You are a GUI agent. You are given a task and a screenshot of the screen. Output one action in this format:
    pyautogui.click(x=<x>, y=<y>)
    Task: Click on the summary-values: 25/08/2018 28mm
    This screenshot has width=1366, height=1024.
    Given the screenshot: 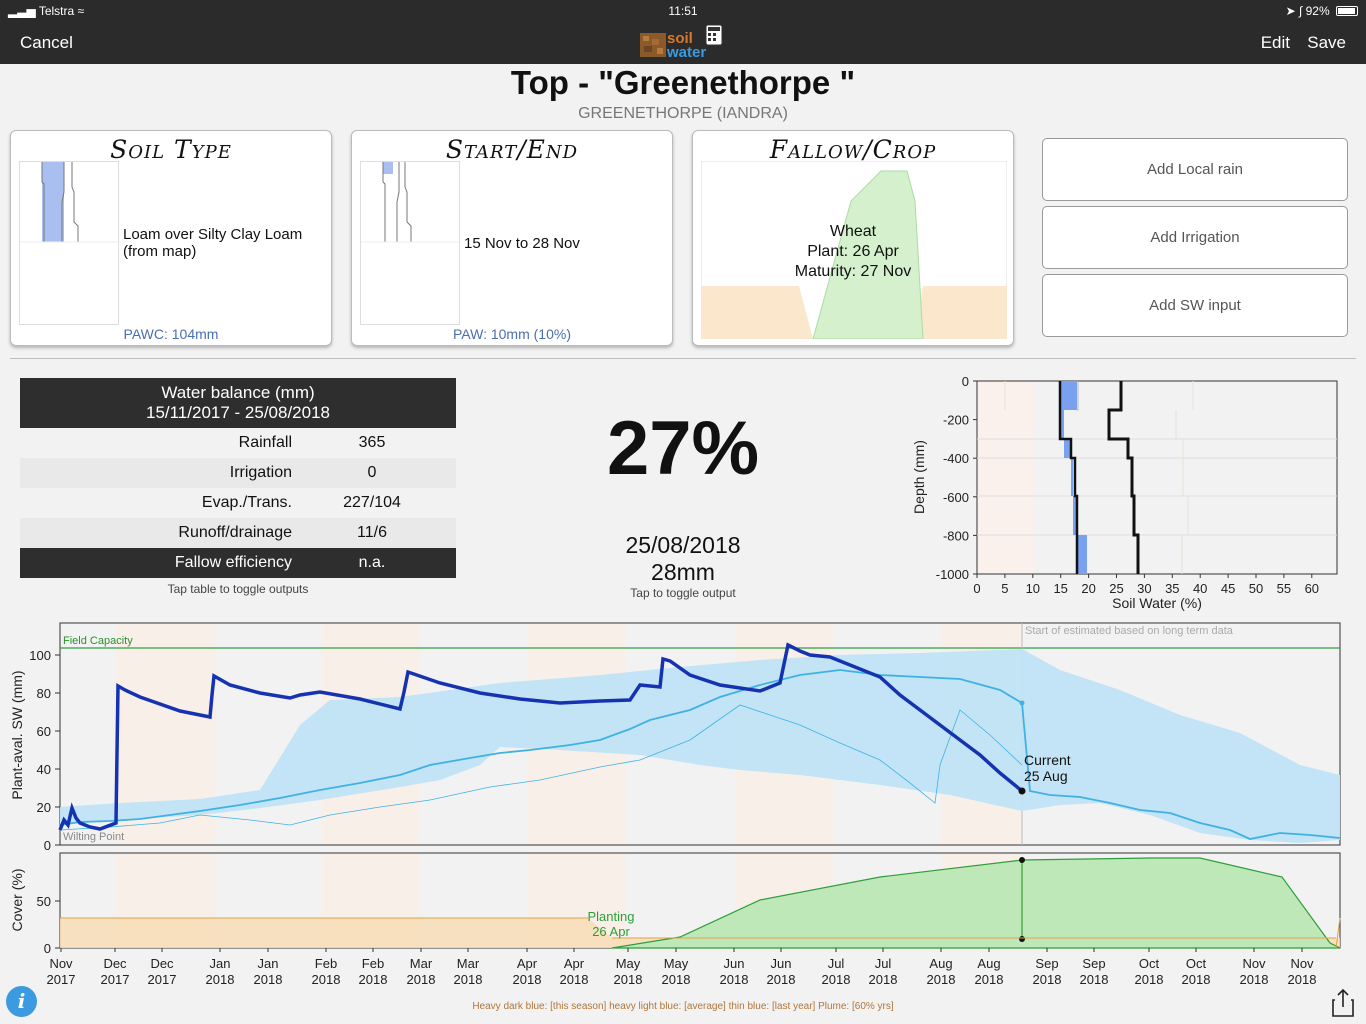 What is the action you would take?
    pyautogui.click(x=683, y=559)
    